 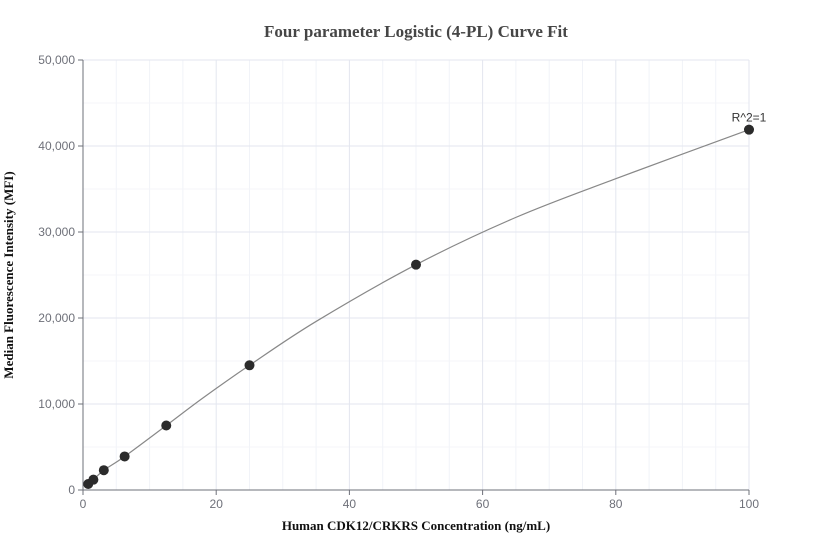 What do you see at coordinates (56, 146) in the screenshot?
I see `y-tick-label: 40,000` at bounding box center [56, 146].